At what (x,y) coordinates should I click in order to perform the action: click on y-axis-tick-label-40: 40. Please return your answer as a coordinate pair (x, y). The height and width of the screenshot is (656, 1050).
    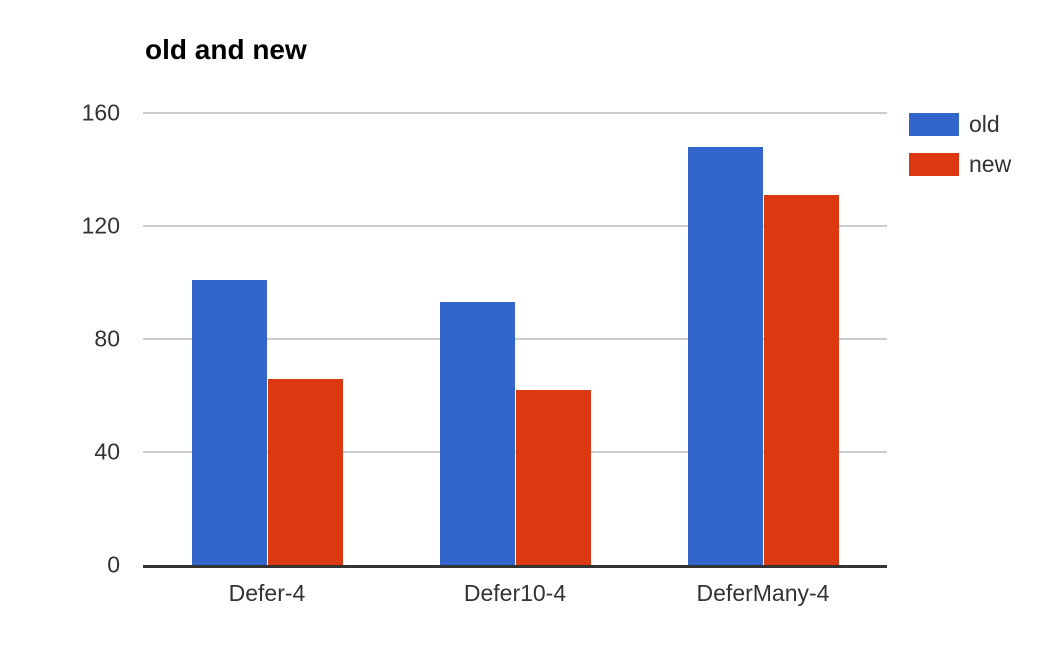
    Looking at the image, I should click on (107, 451).